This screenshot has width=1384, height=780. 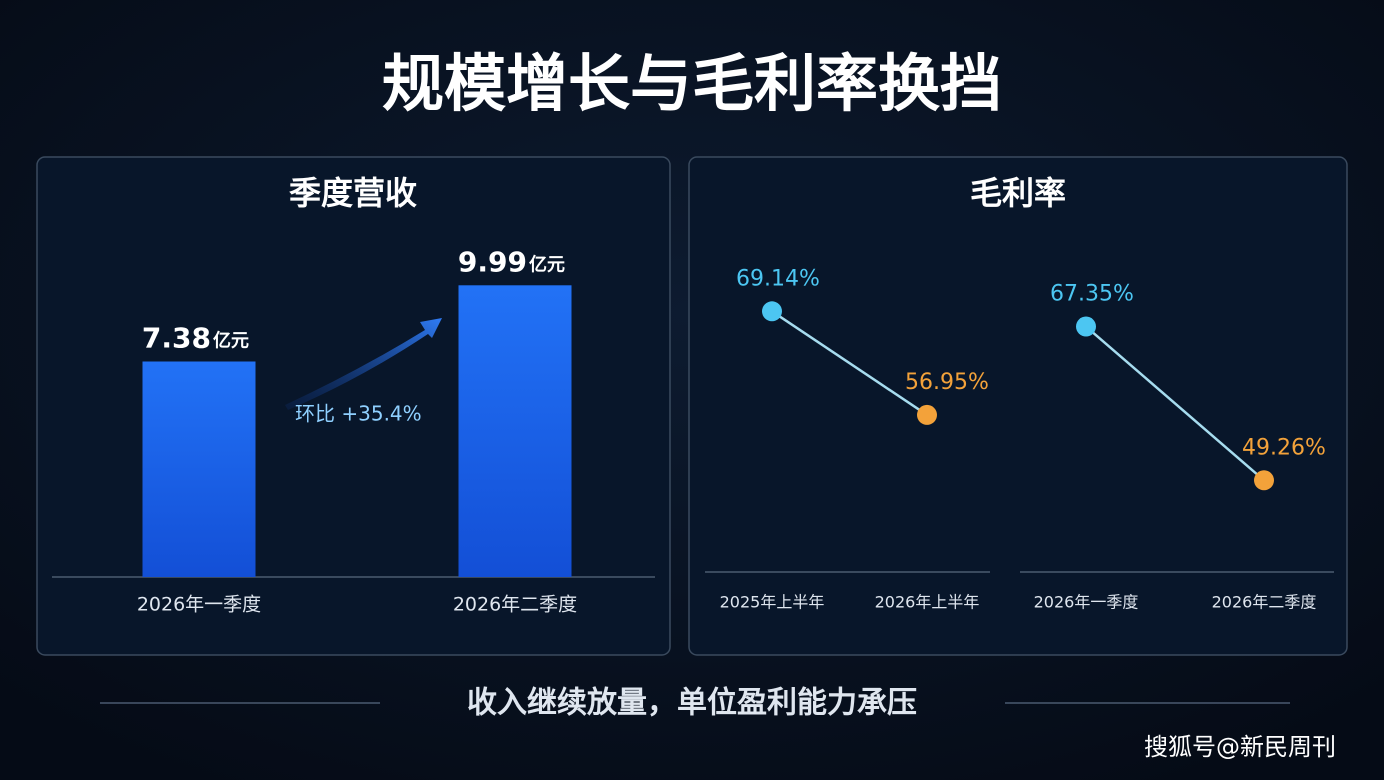 I want to click on value-label: 56.95%, so click(x=947, y=382).